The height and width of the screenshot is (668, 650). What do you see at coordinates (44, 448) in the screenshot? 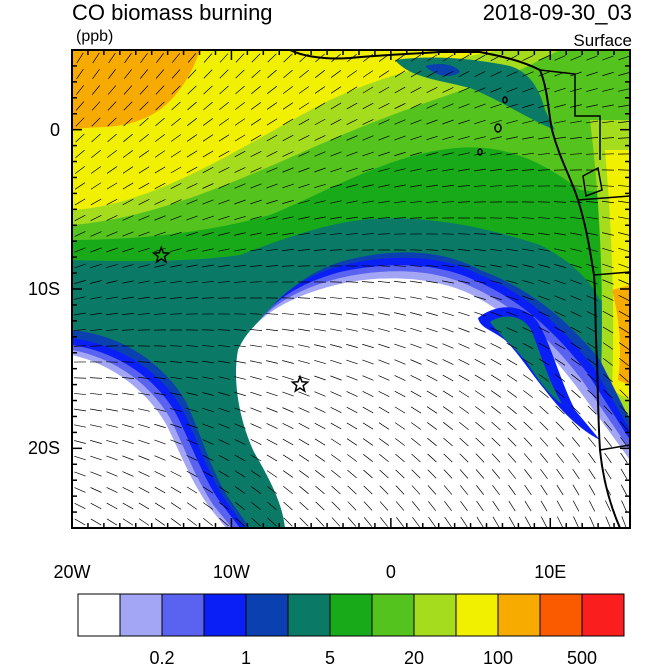
I see `y-tick-label: 20S` at bounding box center [44, 448].